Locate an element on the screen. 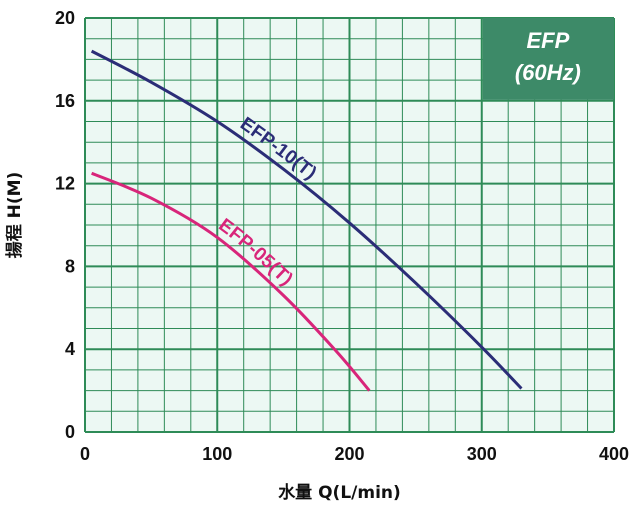  badge-frequency-text: (60Hz) is located at coordinates (548, 72).